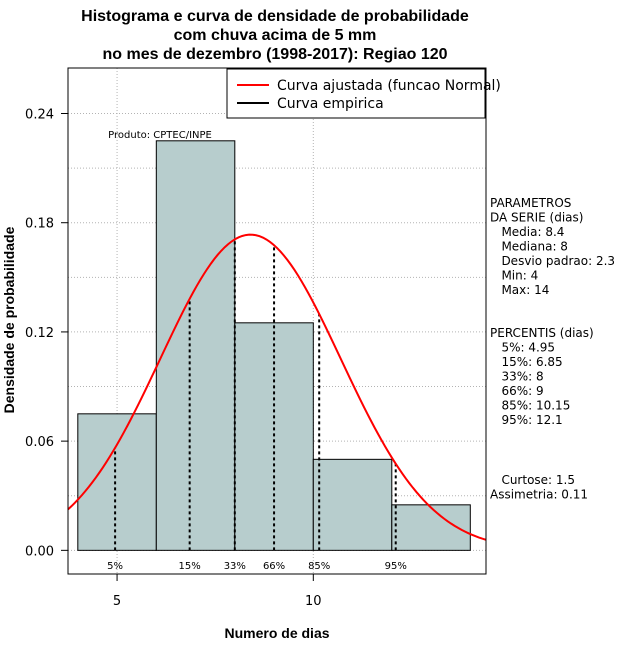 The width and height of the screenshot is (640, 660). I want to click on percentile-label: 5%, so click(115, 566).